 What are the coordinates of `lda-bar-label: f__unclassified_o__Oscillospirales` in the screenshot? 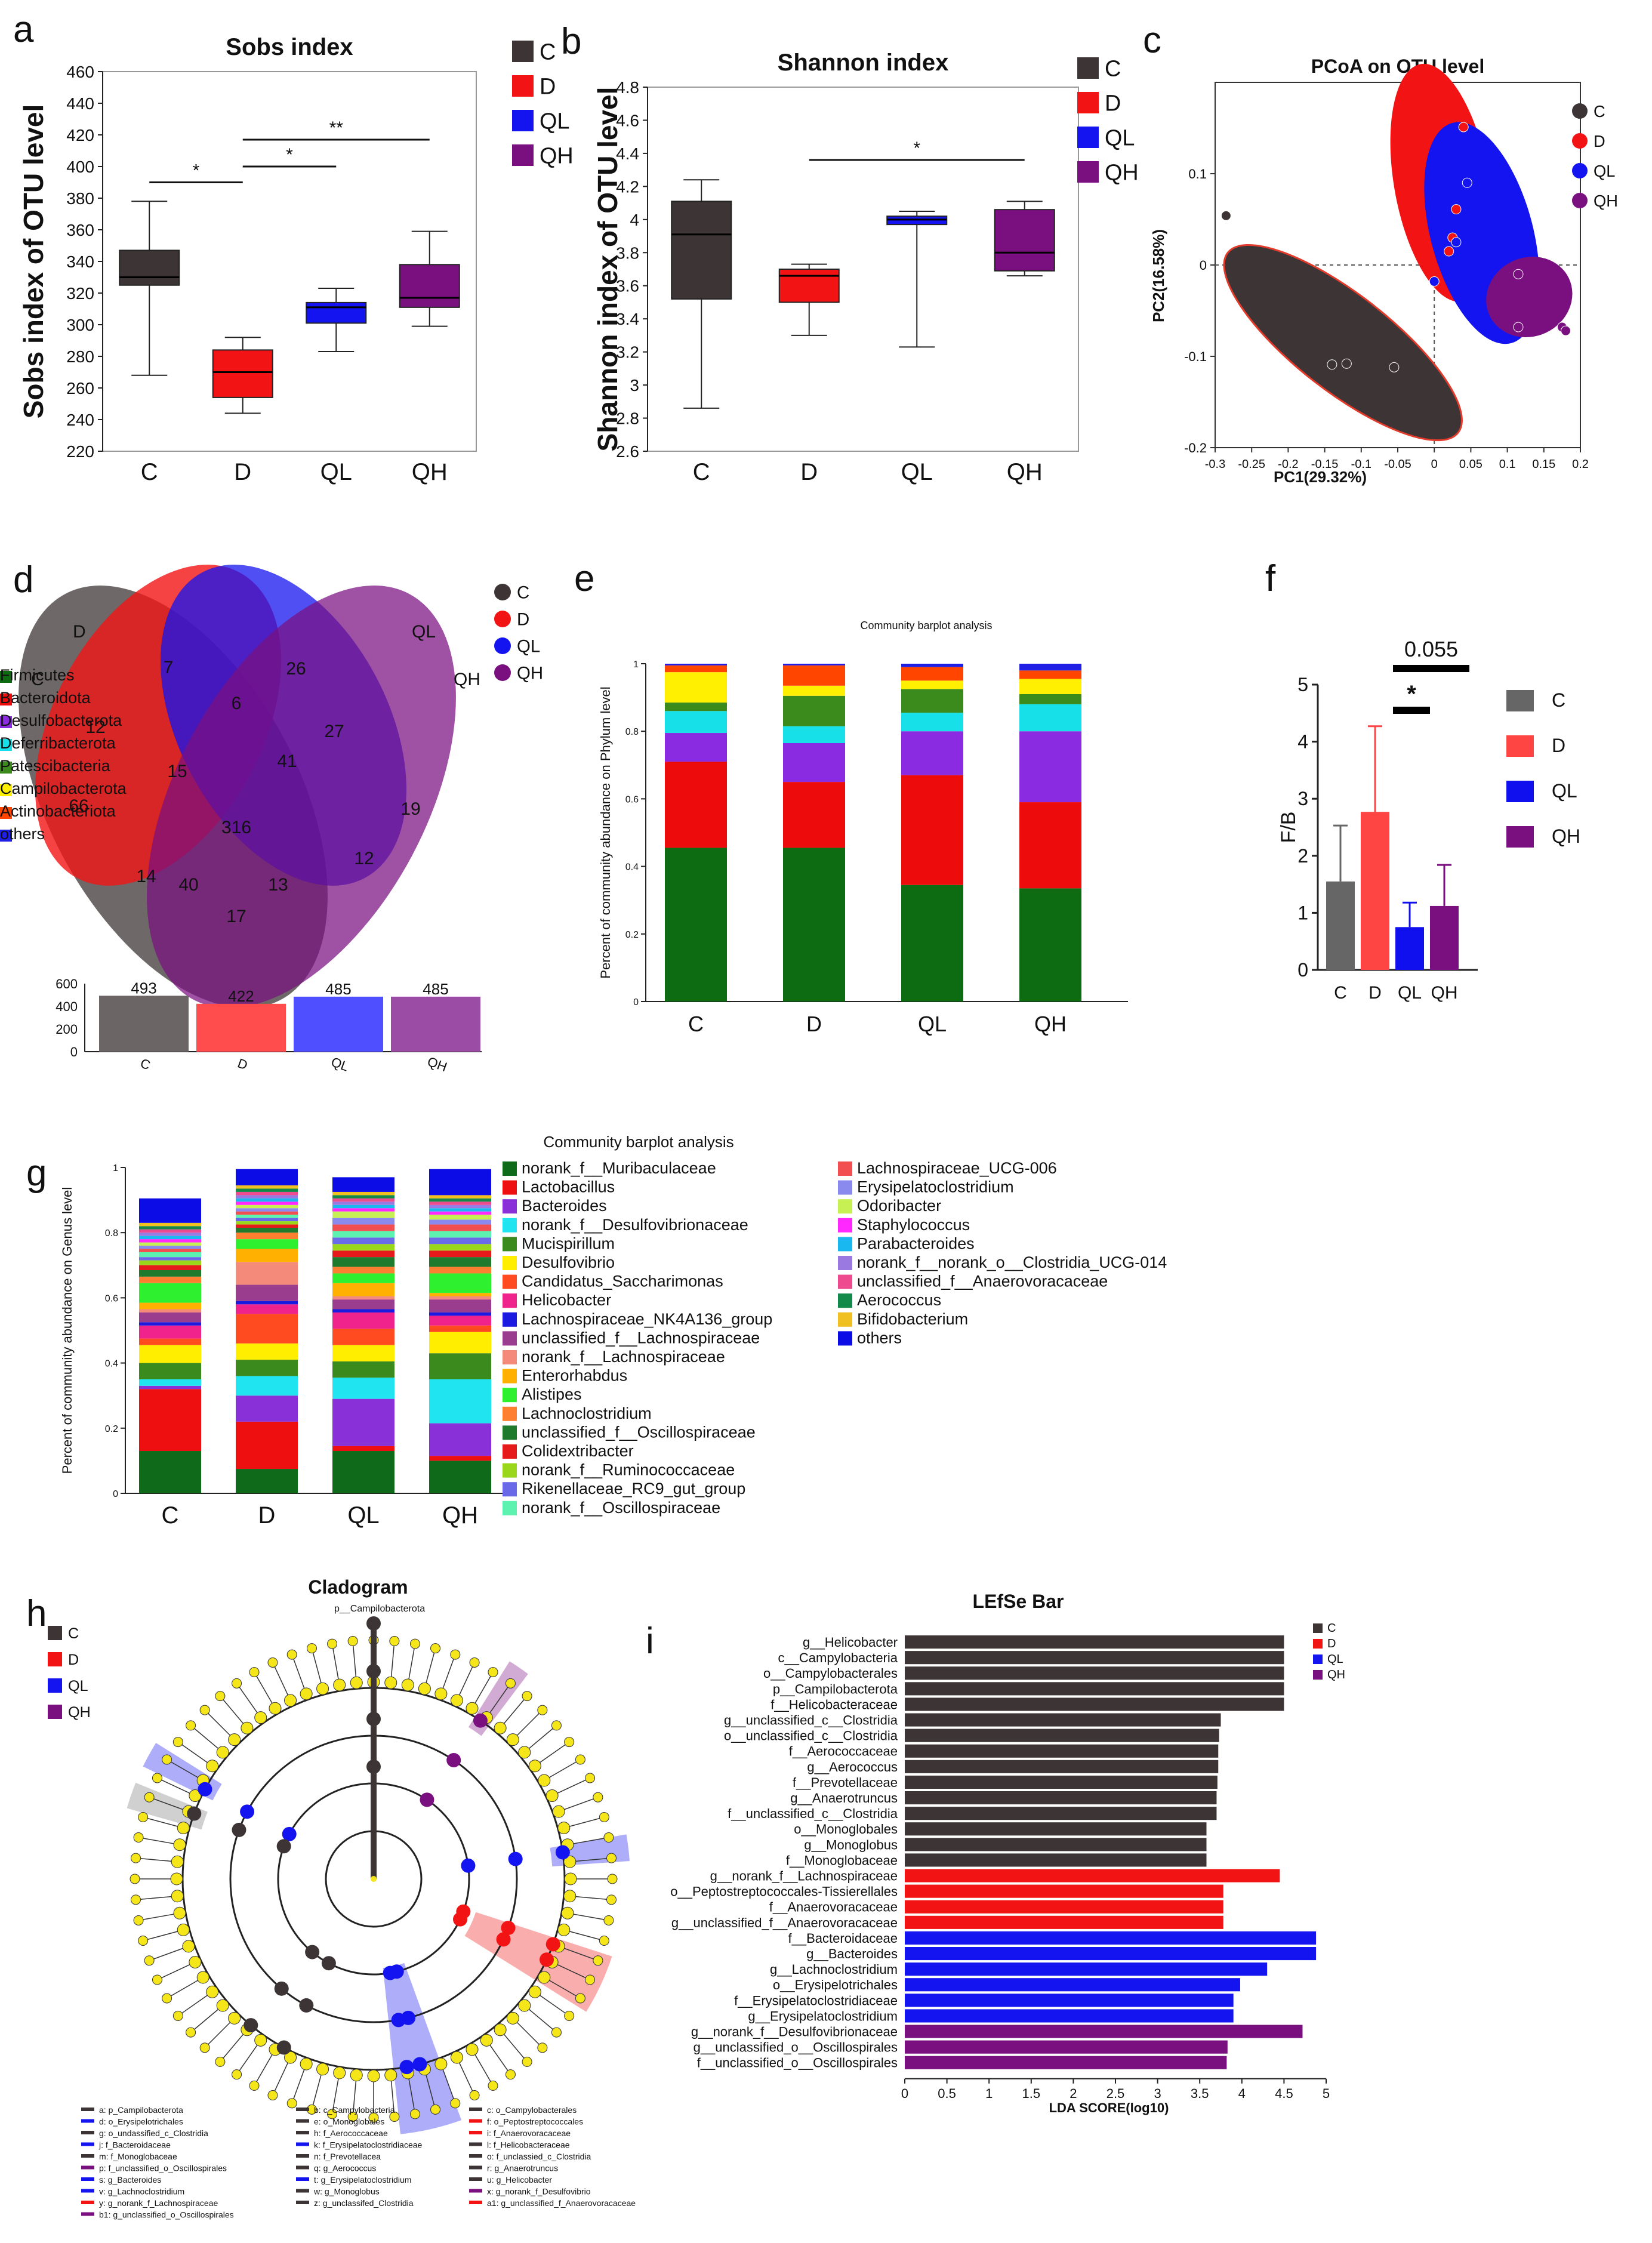 It's located at (797, 2063).